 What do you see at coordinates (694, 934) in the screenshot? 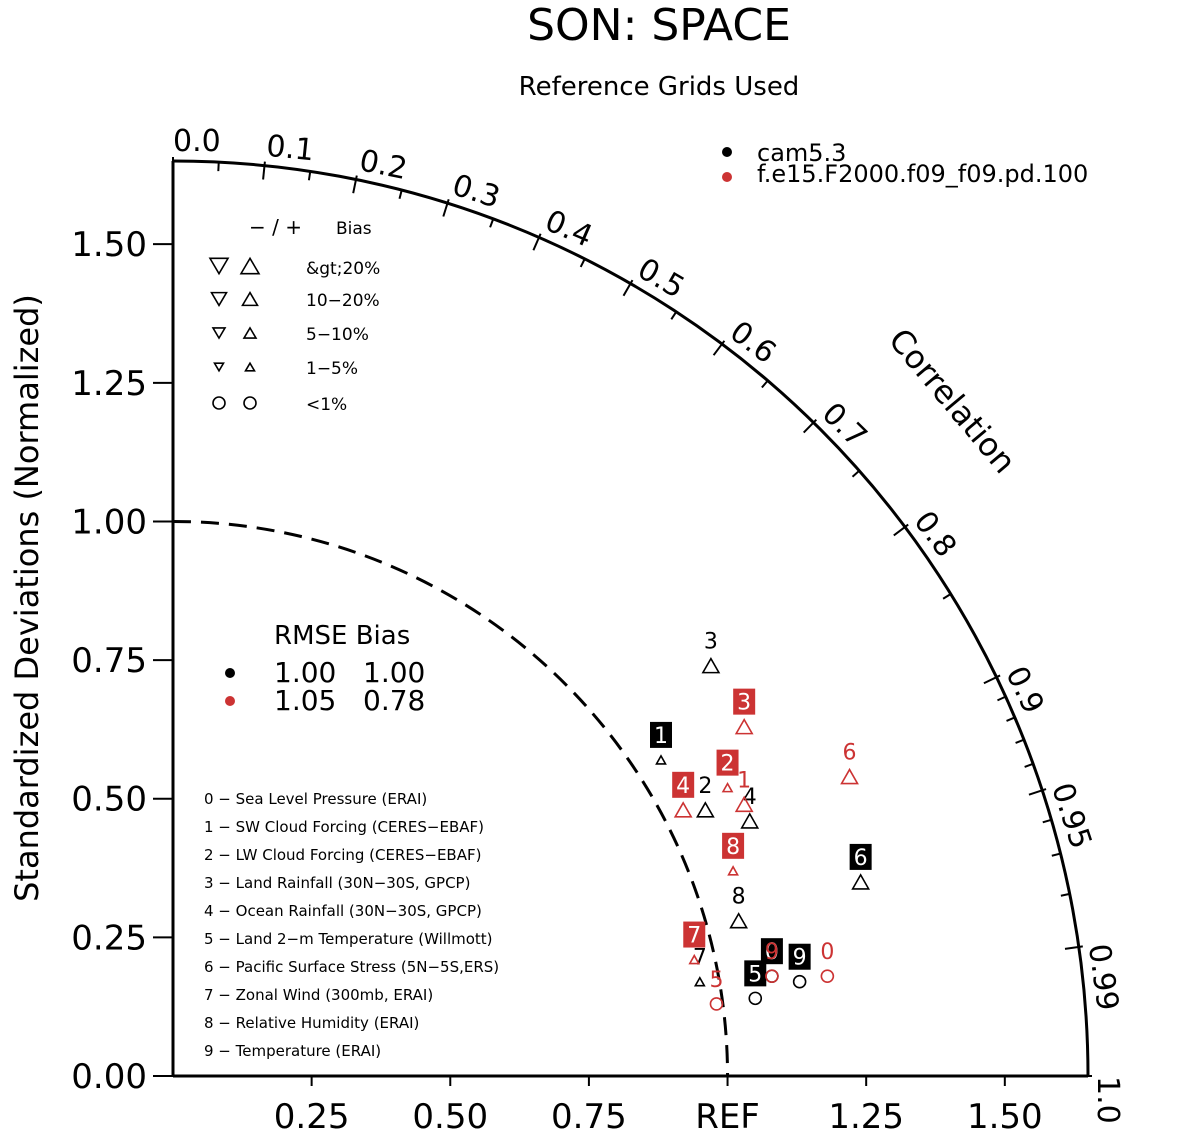
I see `s1-point-7-label-box` at bounding box center [694, 934].